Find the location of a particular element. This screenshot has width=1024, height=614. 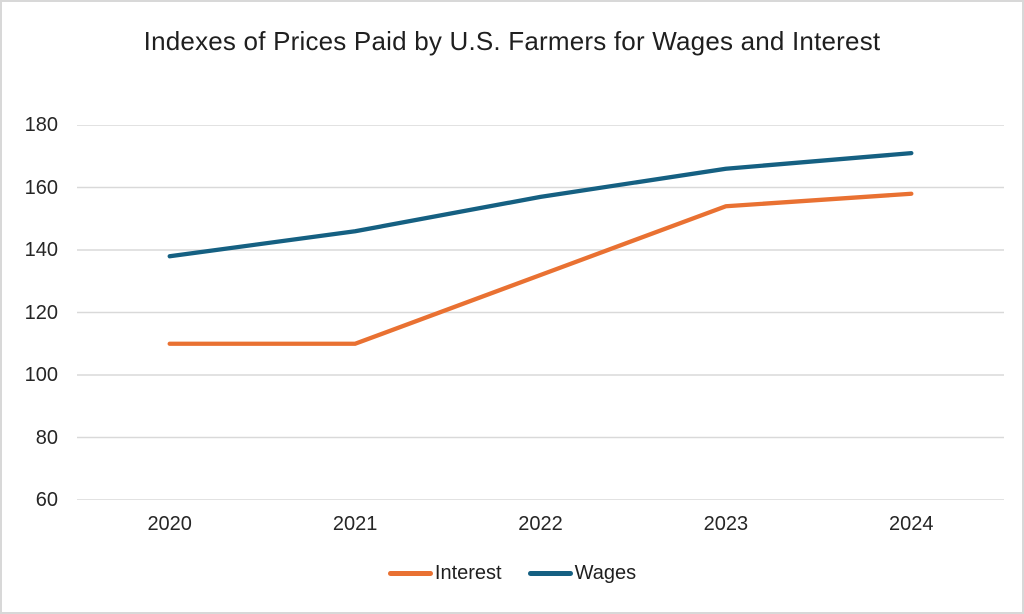

y-tick-label: 160 is located at coordinates (41, 187).